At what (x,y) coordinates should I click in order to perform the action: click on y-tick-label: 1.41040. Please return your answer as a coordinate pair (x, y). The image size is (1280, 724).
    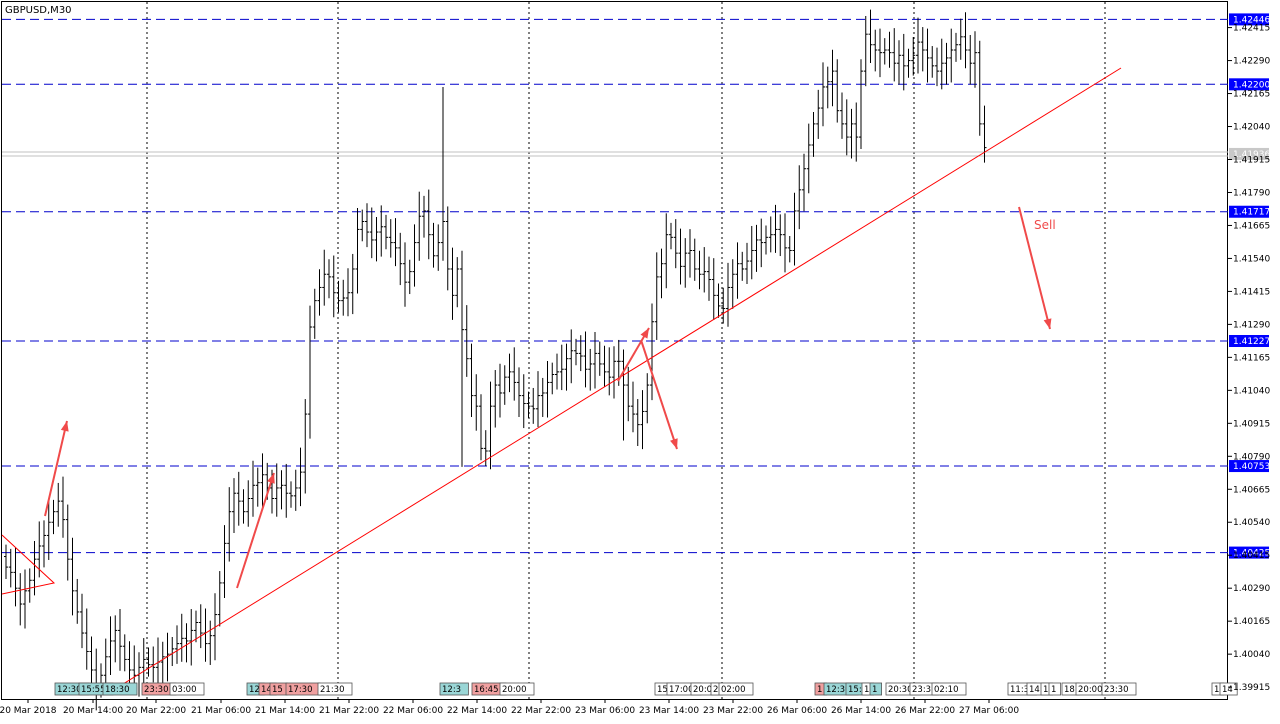
    Looking at the image, I should click on (1251, 391).